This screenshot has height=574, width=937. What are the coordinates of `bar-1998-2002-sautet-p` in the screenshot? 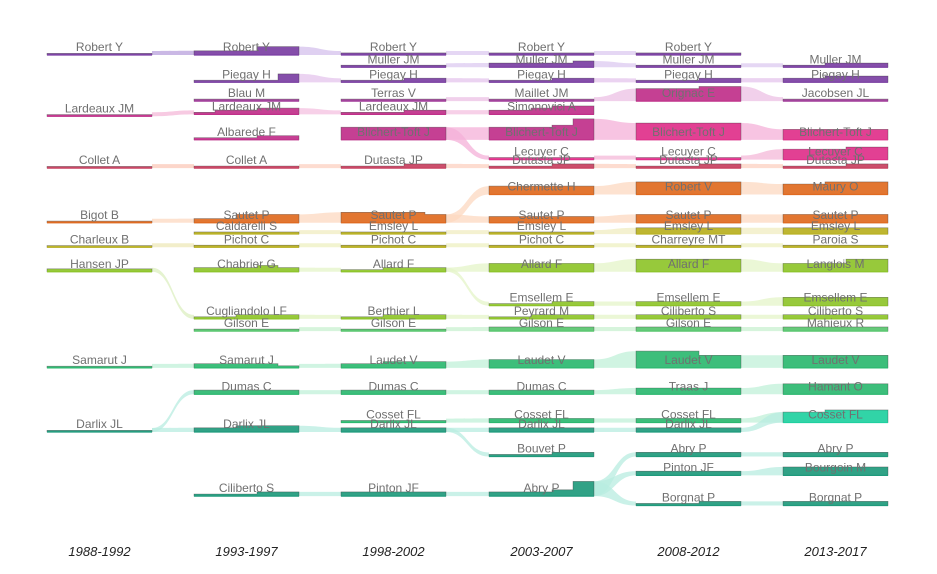 It's located at (393, 217).